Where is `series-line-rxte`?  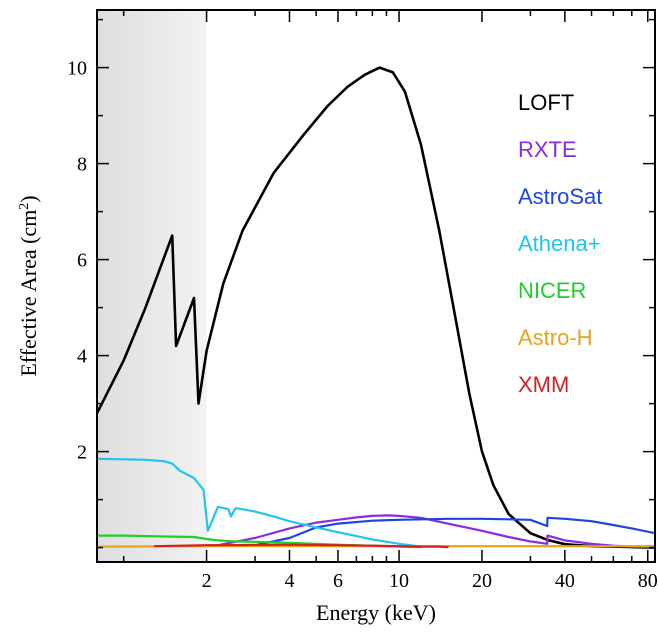 series-line-rxte is located at coordinates (435, 531).